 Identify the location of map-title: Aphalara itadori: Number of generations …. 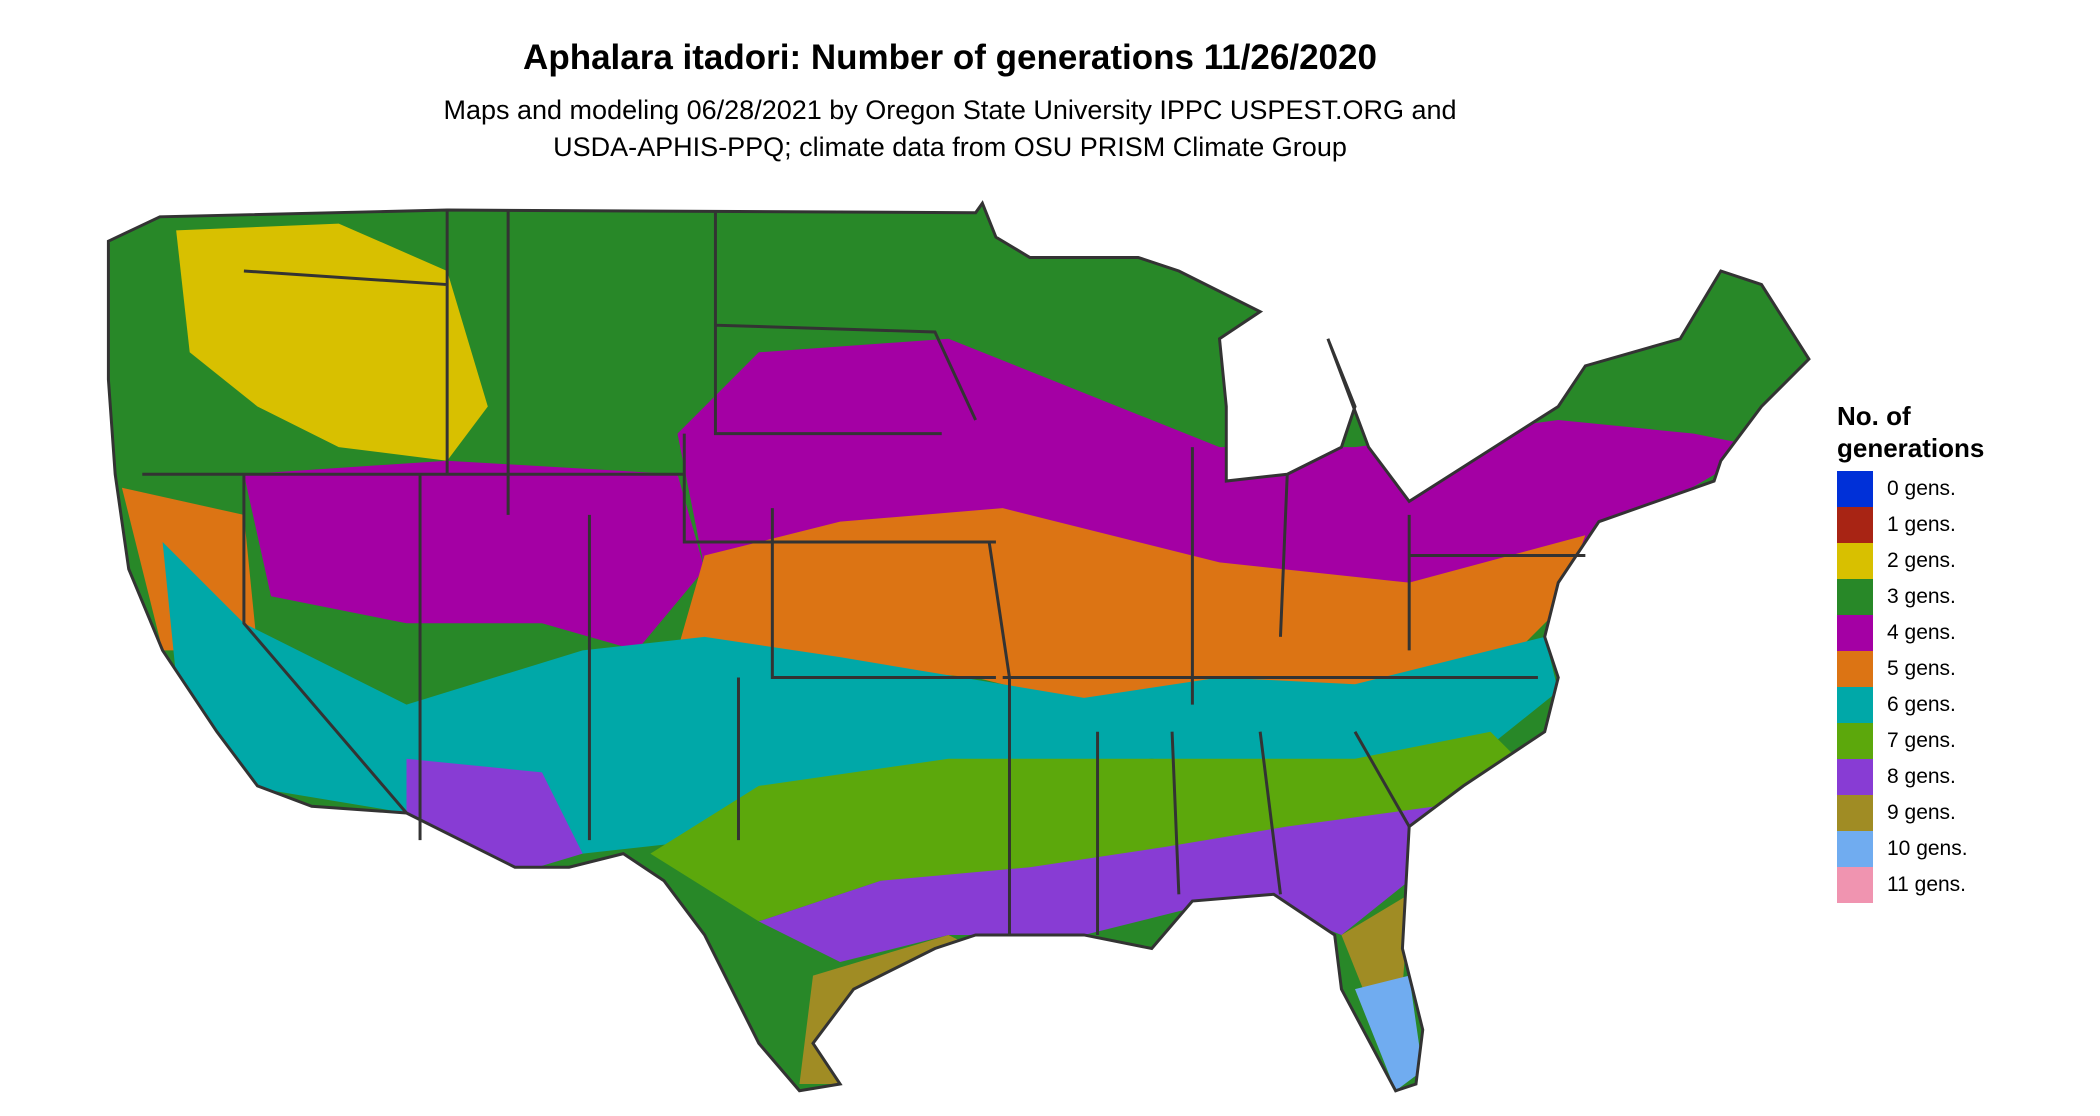
(950, 57).